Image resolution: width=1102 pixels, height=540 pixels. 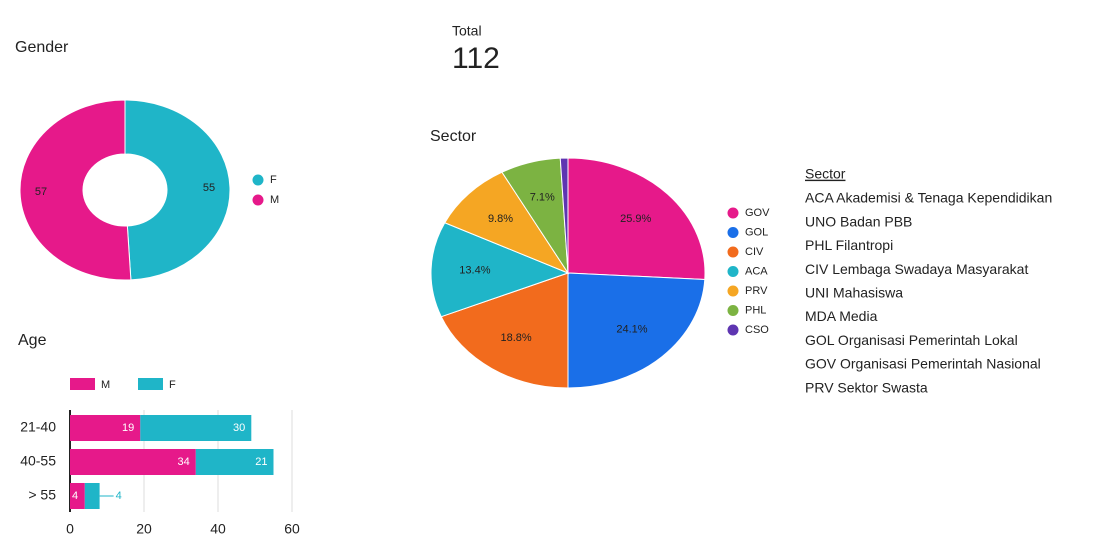 I want to click on total-value: 112, so click(x=476, y=58).